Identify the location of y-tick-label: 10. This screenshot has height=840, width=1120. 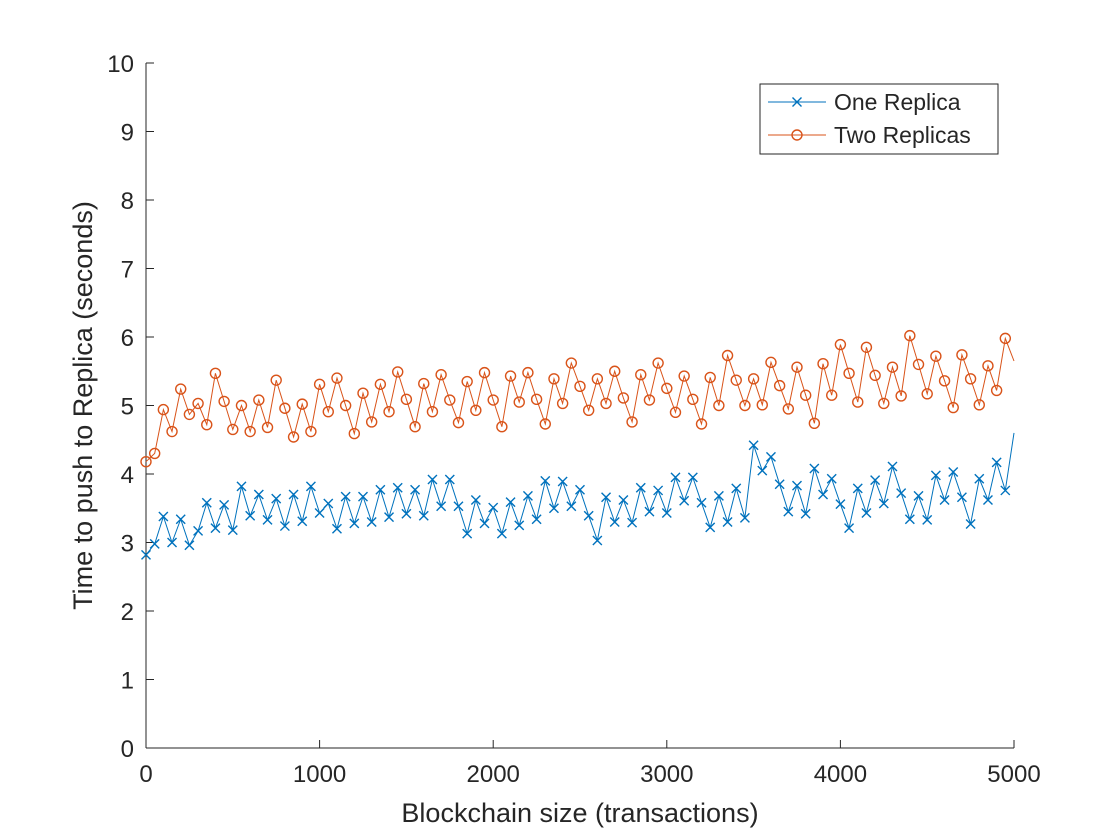
(120, 64).